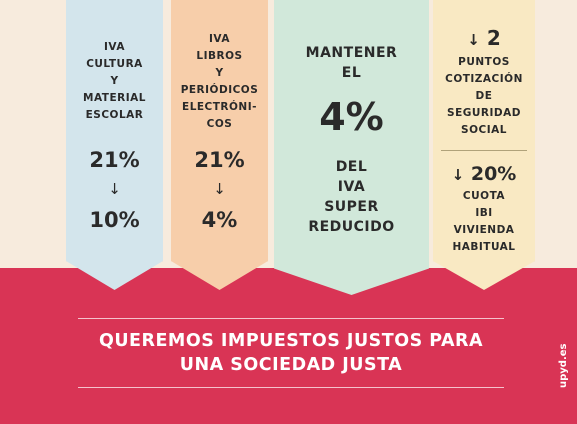 The image size is (577, 424). What do you see at coordinates (484, 213) in the screenshot?
I see `label-line: IBI` at bounding box center [484, 213].